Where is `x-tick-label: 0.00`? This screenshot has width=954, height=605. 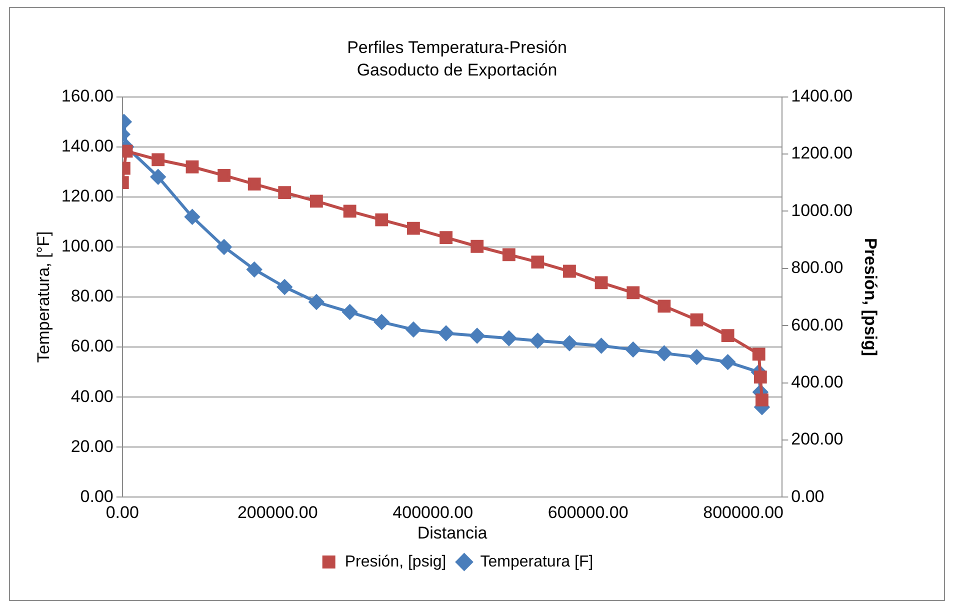
x-tick-label: 0.00 is located at coordinates (122, 512).